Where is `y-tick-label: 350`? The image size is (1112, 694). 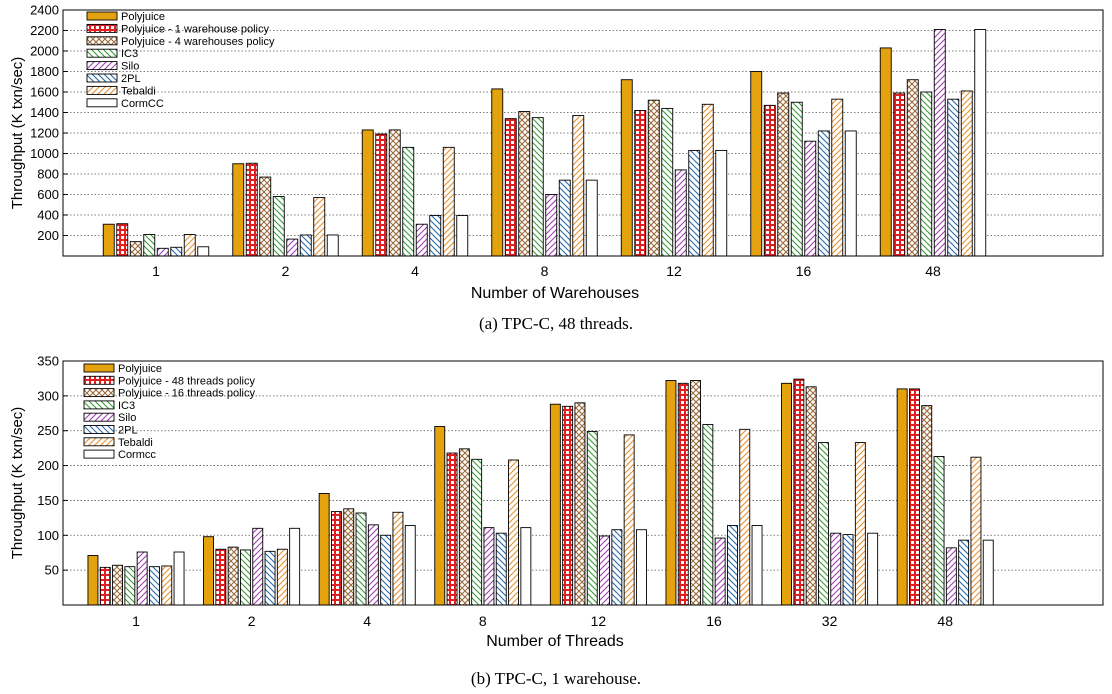 y-tick-label: 350 is located at coordinates (48, 361).